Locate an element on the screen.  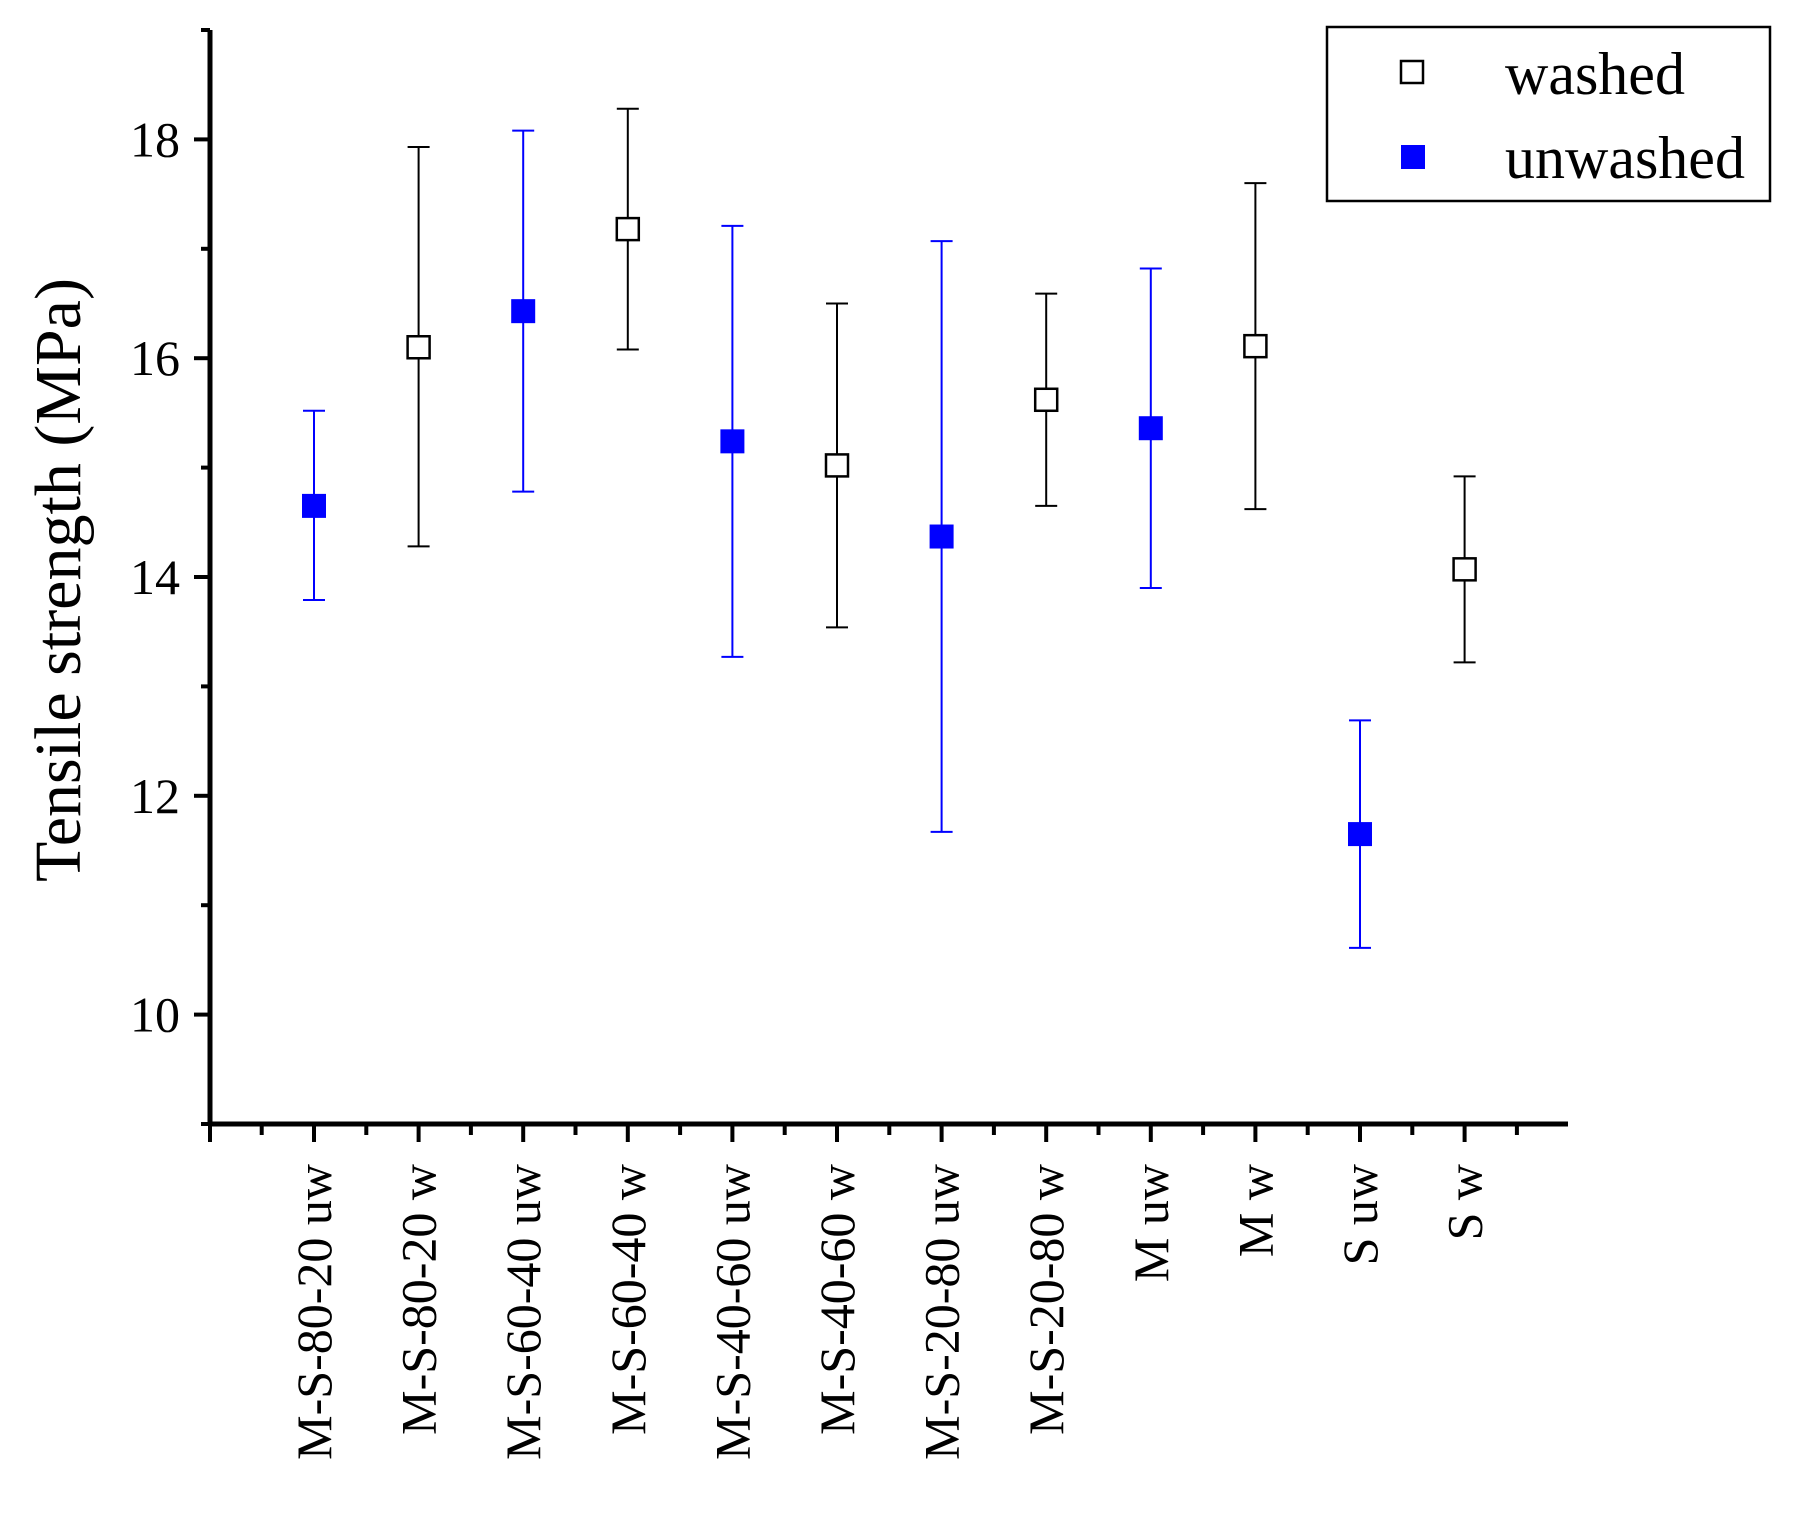
y-tick-label: 14 is located at coordinates (155, 577).